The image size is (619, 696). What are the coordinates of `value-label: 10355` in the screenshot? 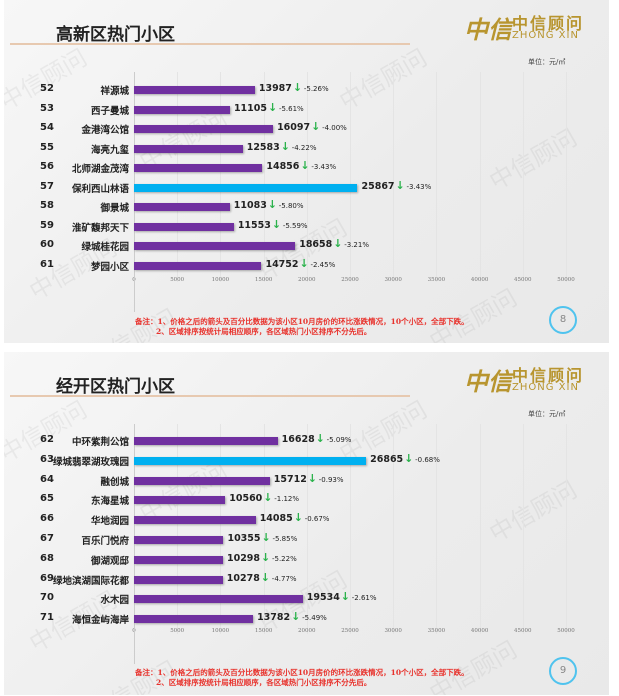 It's located at (244, 538).